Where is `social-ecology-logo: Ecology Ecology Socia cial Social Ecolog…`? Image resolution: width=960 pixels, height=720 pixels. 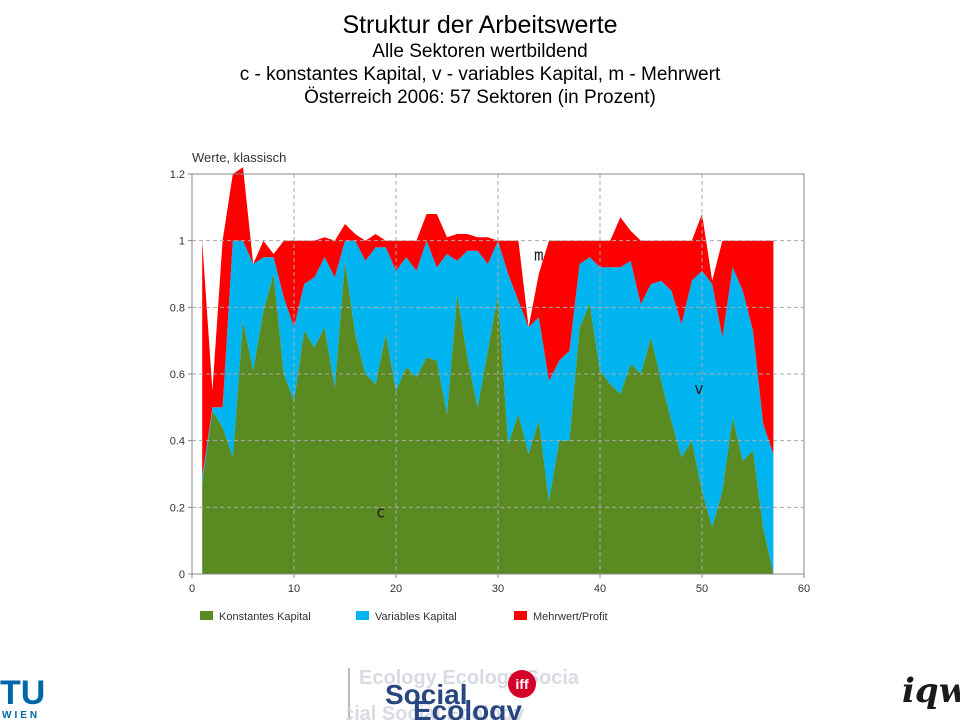
social-ecology-logo: Ecology Ecology Socia cial Social Ecolog… is located at coordinates (512, 694).